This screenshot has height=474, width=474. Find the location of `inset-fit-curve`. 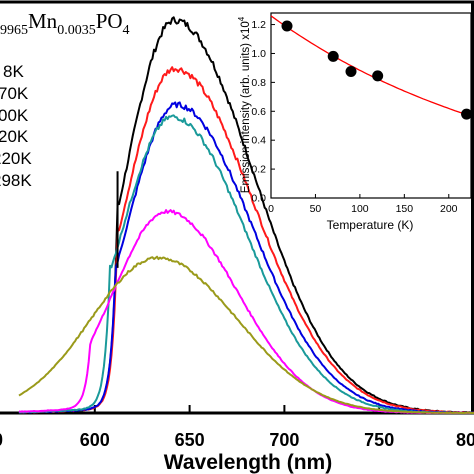

inset-fit-curve is located at coordinates (371, 66).